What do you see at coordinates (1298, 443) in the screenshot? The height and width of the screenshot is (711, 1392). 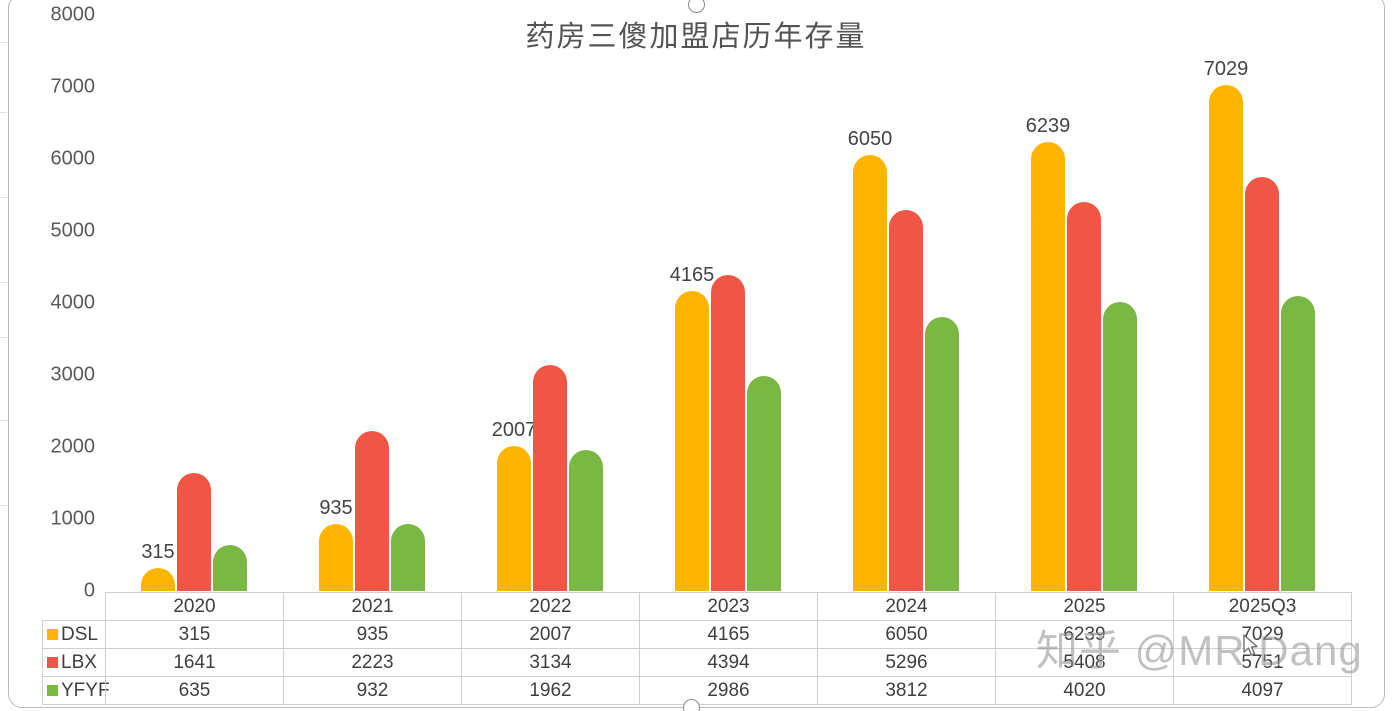 I see `bar-YFYF-2025Q3` at bounding box center [1298, 443].